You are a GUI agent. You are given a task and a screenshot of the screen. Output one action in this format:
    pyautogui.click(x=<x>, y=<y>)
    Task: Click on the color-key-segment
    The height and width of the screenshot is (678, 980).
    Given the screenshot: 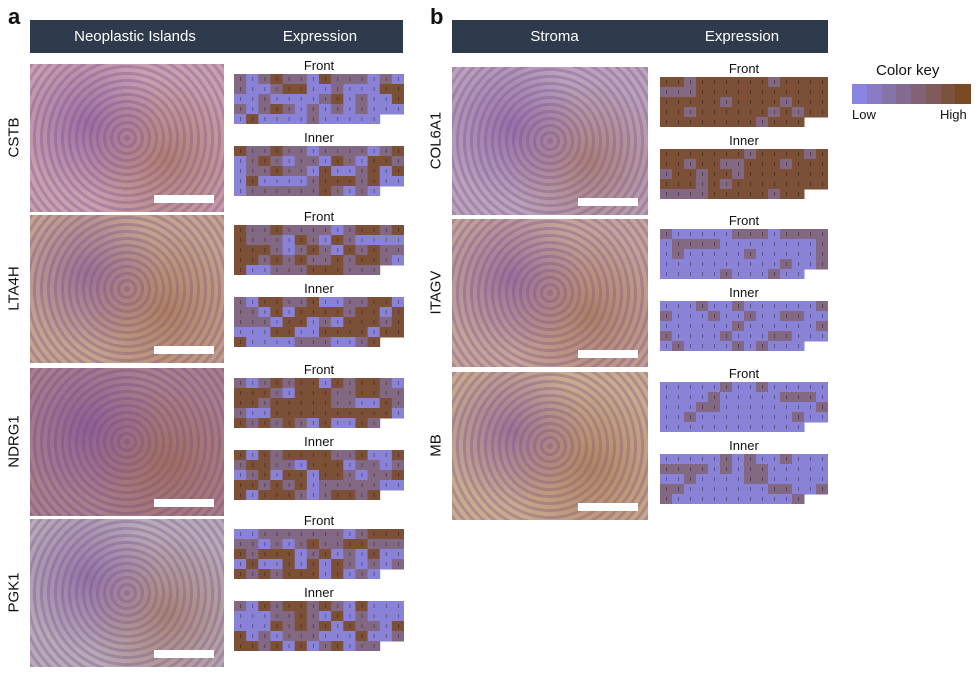 What is the action you would take?
    pyautogui.click(x=948, y=94)
    